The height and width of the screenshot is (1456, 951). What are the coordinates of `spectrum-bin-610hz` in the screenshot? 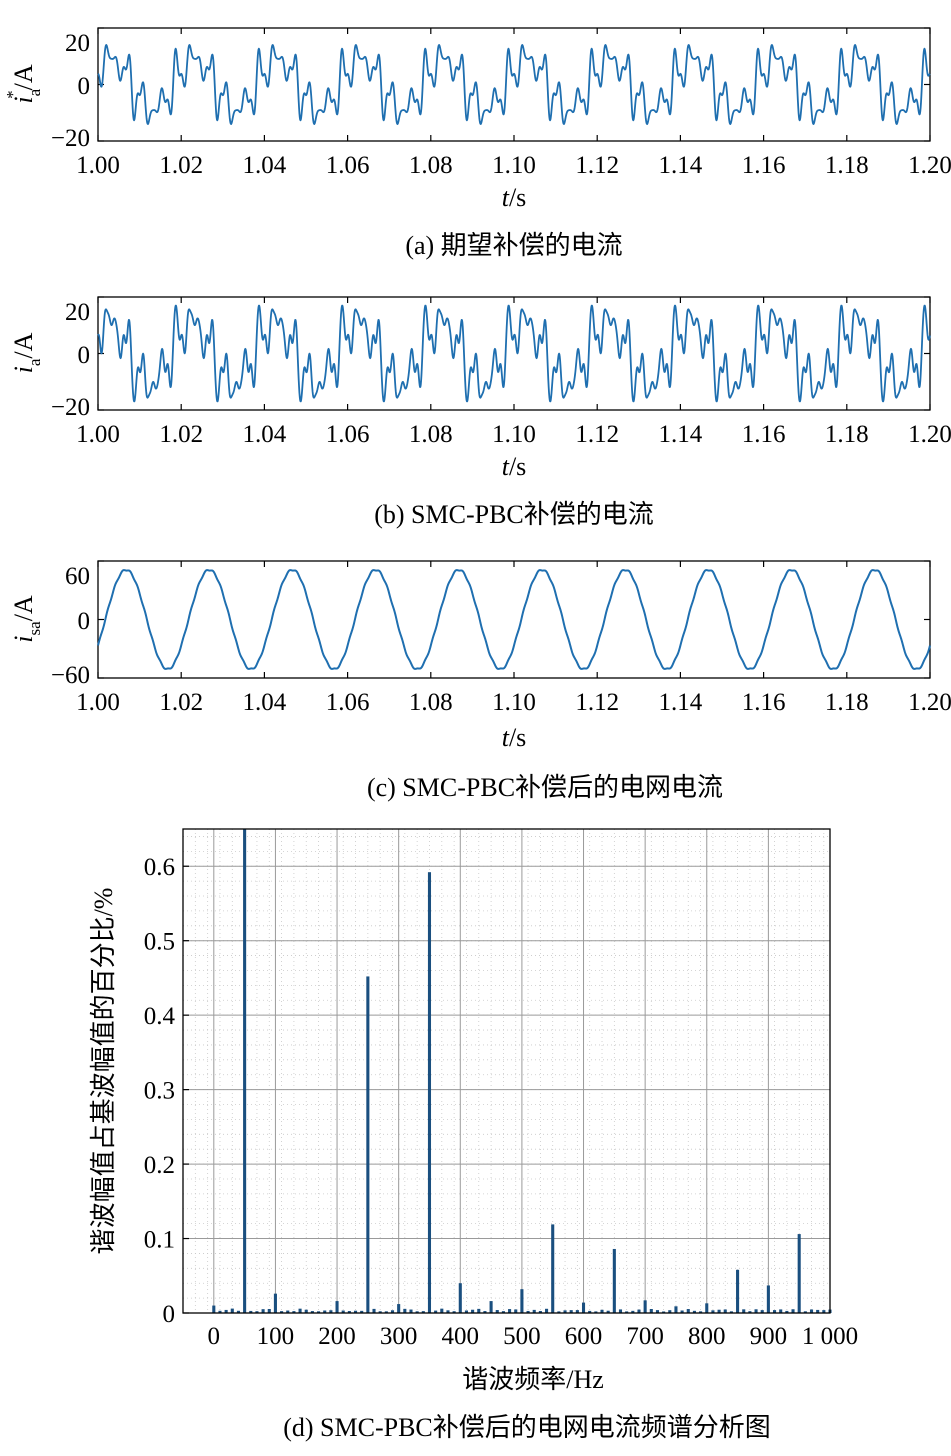 It's located at (590, 1311).